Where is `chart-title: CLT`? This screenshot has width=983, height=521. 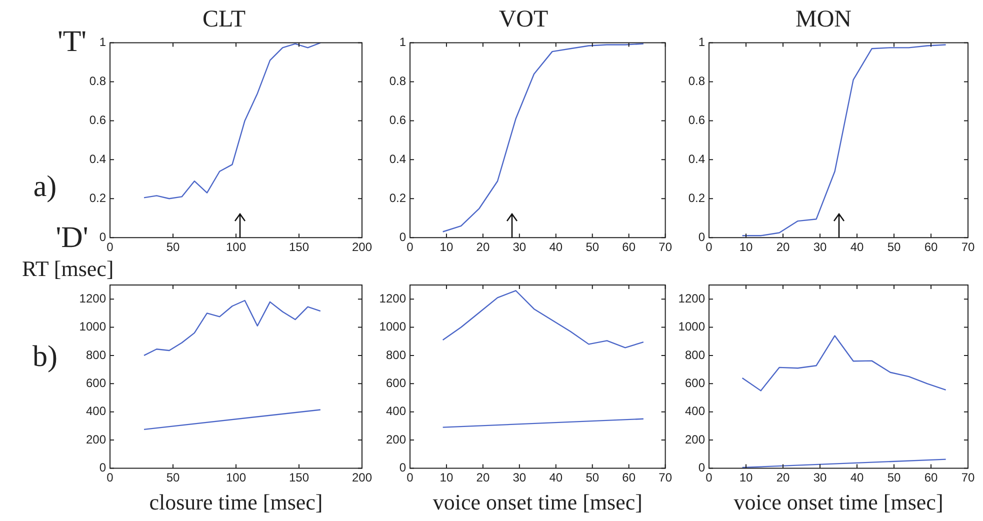
chart-title: CLT is located at coordinates (224, 19).